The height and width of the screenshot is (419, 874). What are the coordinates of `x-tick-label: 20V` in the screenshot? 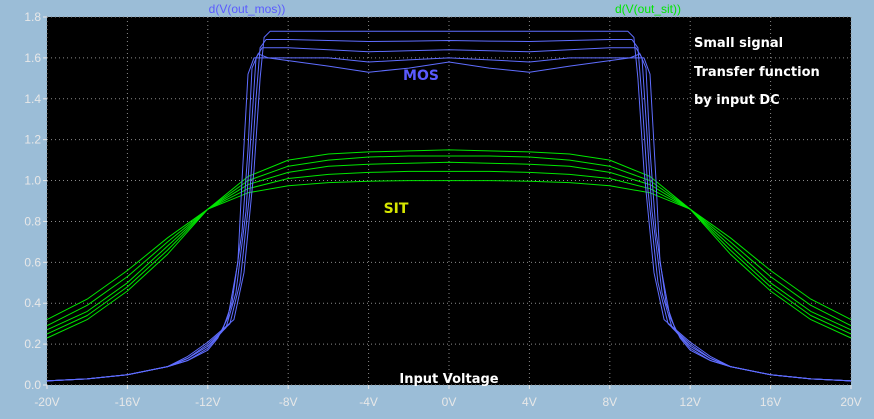 It's located at (850, 402).